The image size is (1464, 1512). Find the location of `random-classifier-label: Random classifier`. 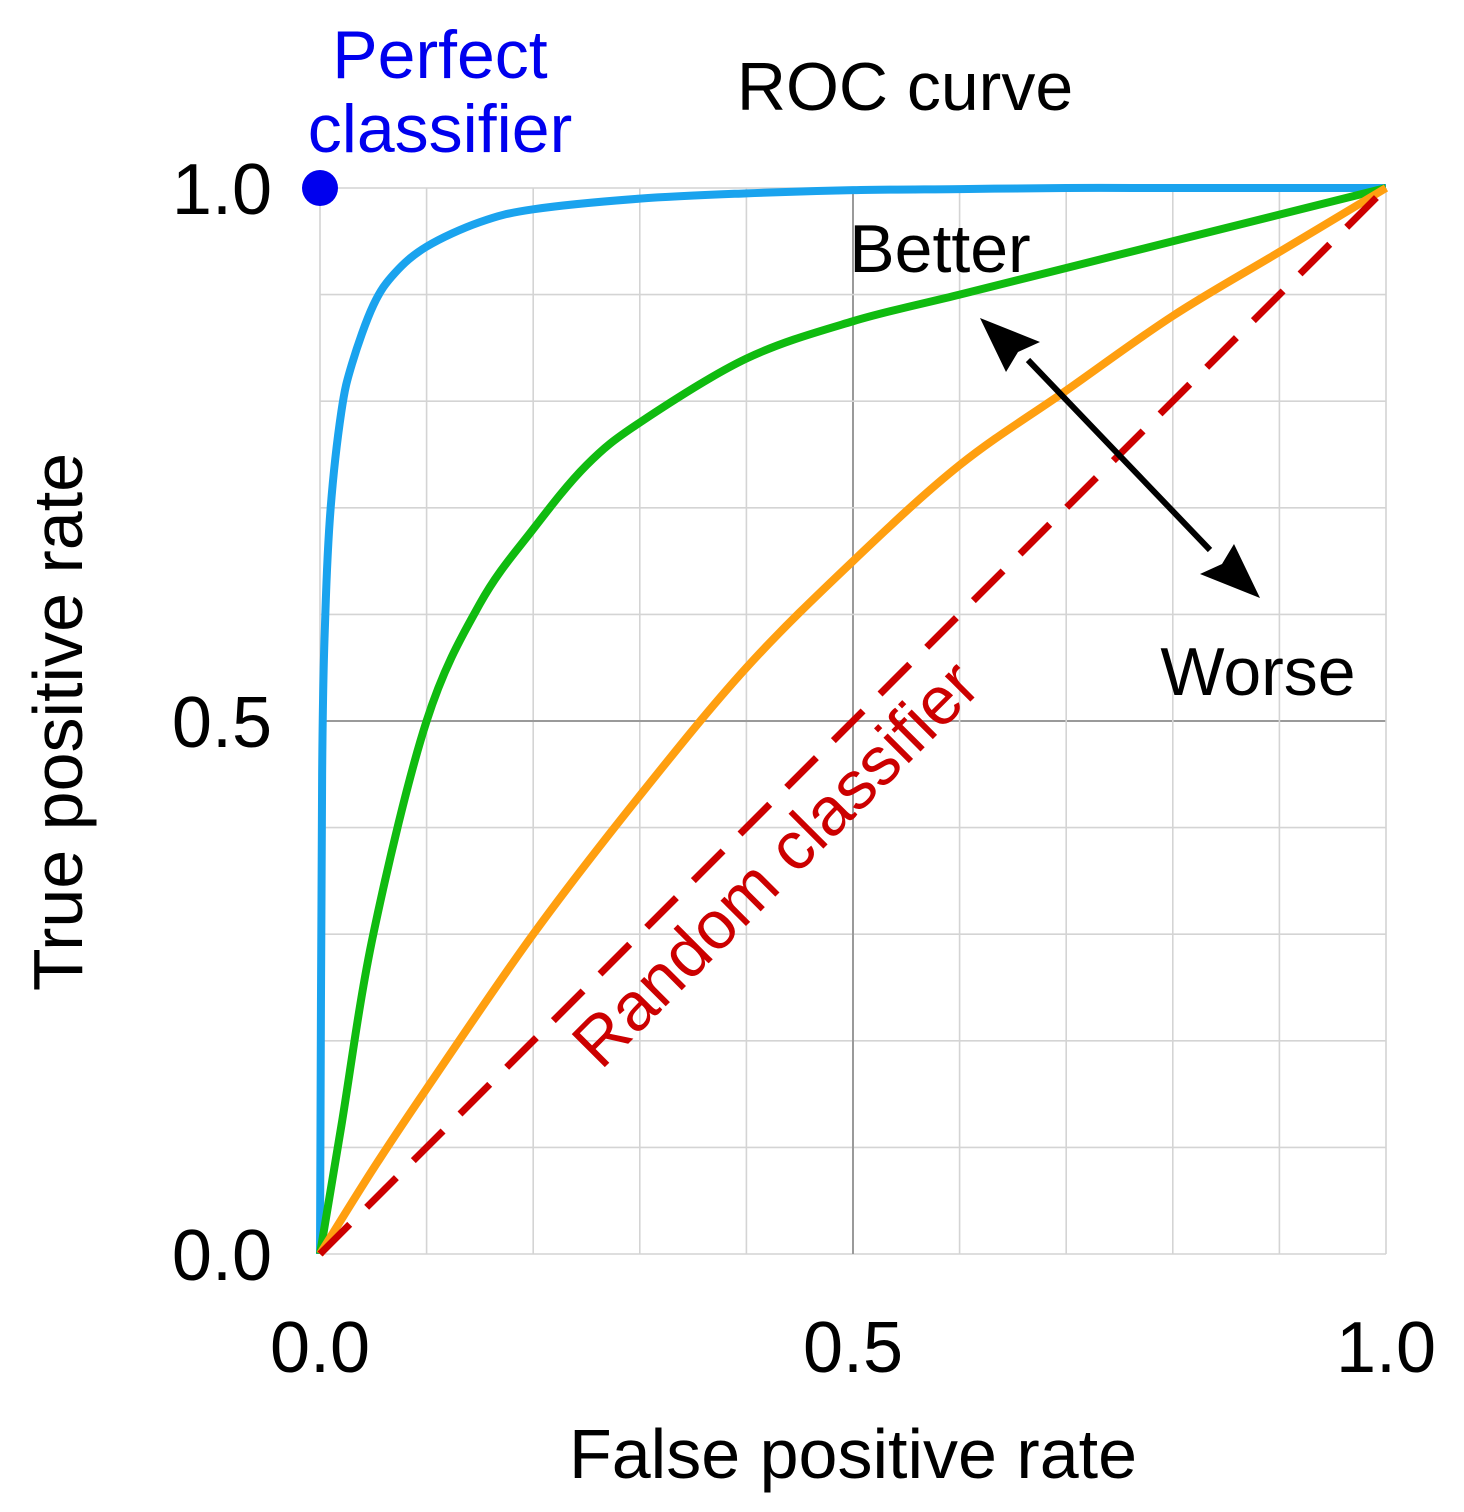

random-classifier-label: Random classifier is located at coordinates (776, 864).